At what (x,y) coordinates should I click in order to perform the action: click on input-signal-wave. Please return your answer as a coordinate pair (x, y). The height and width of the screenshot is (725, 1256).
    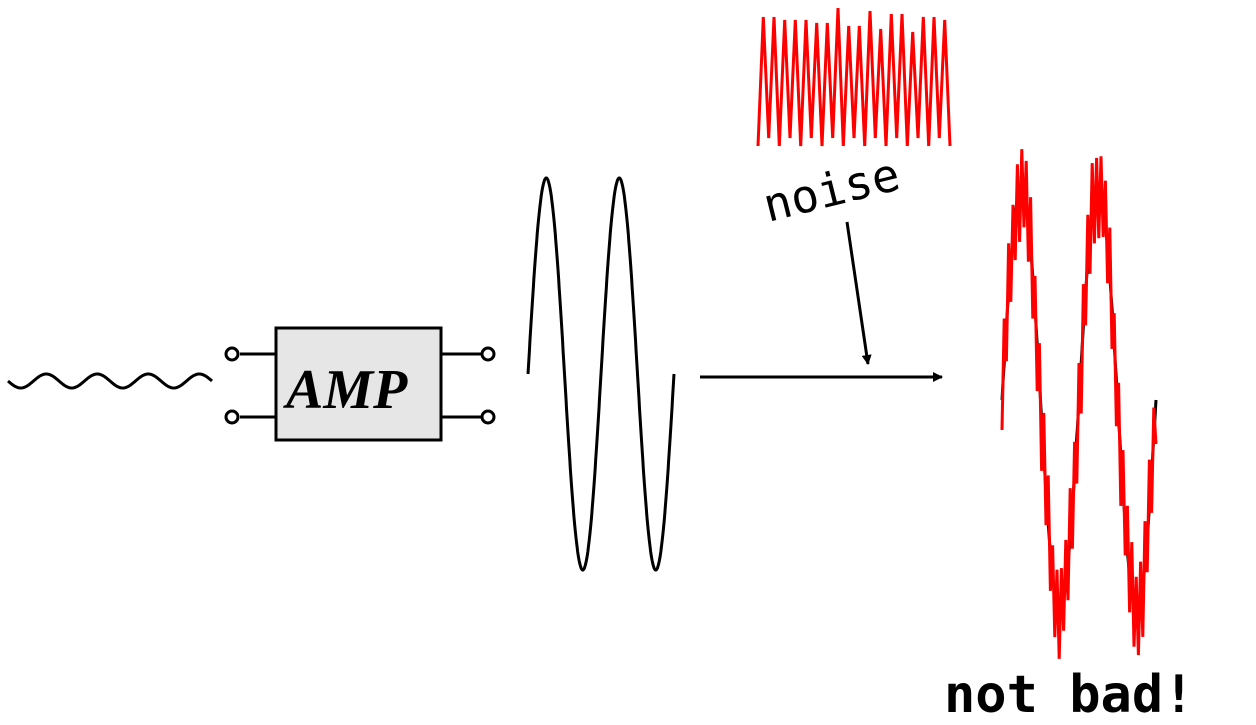
    Looking at the image, I should click on (110, 381).